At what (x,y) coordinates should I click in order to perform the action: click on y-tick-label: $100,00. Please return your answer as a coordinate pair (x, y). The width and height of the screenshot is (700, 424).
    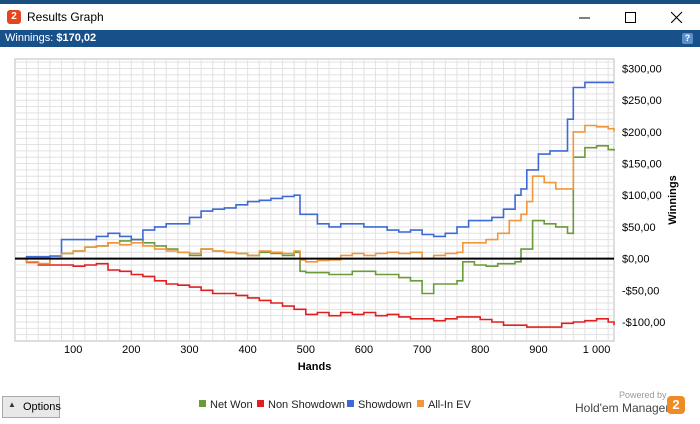
    Looking at the image, I should click on (642, 196).